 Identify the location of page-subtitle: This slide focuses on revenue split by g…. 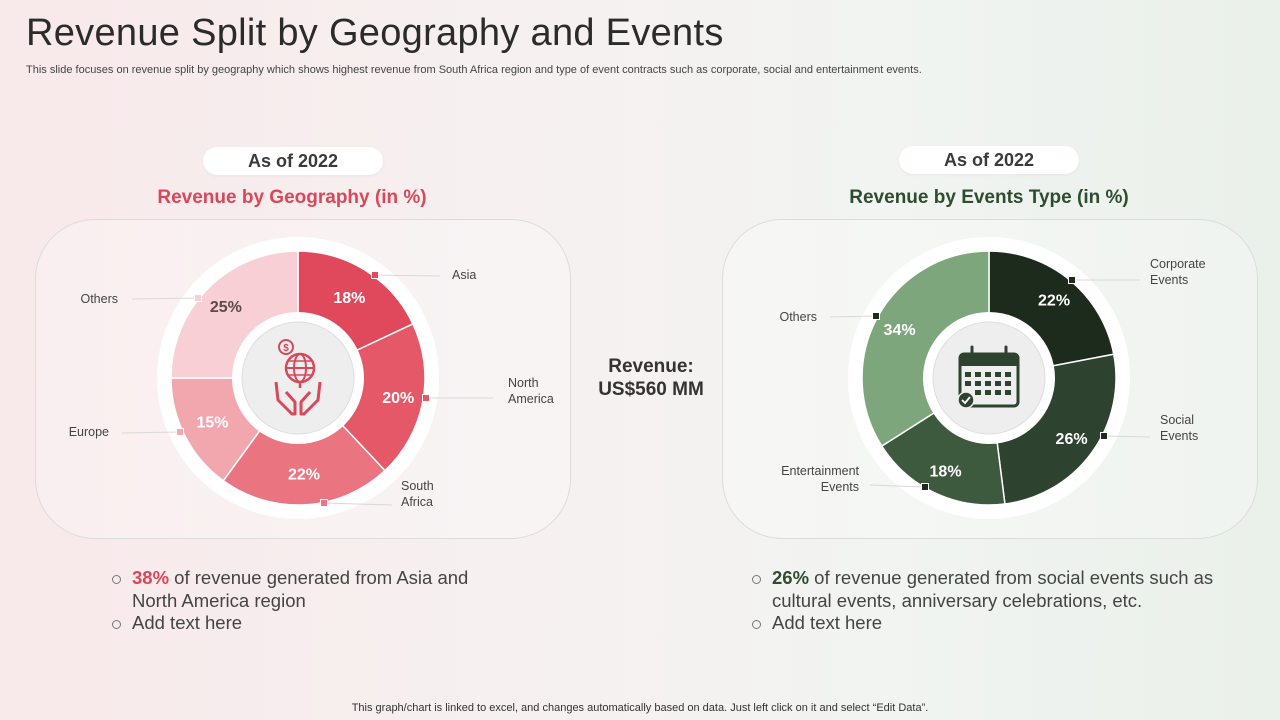
(474, 70).